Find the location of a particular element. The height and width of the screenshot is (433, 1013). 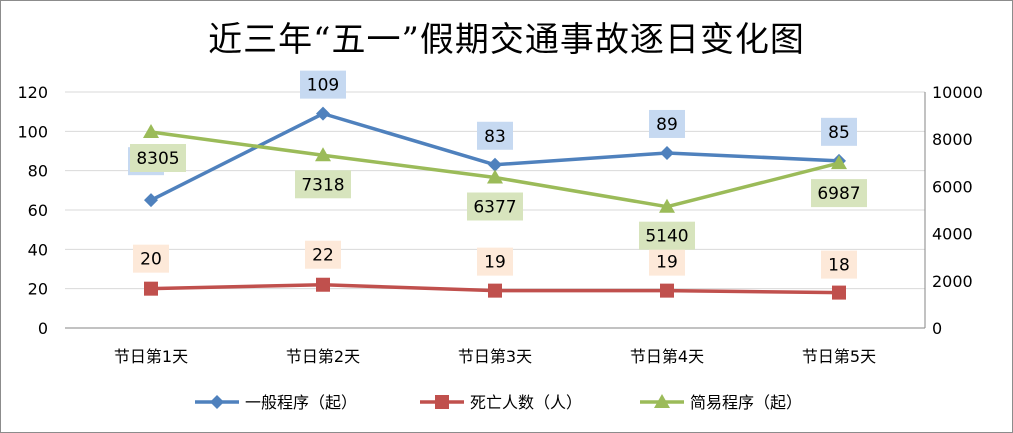

data-label: 85 is located at coordinates (839, 133).